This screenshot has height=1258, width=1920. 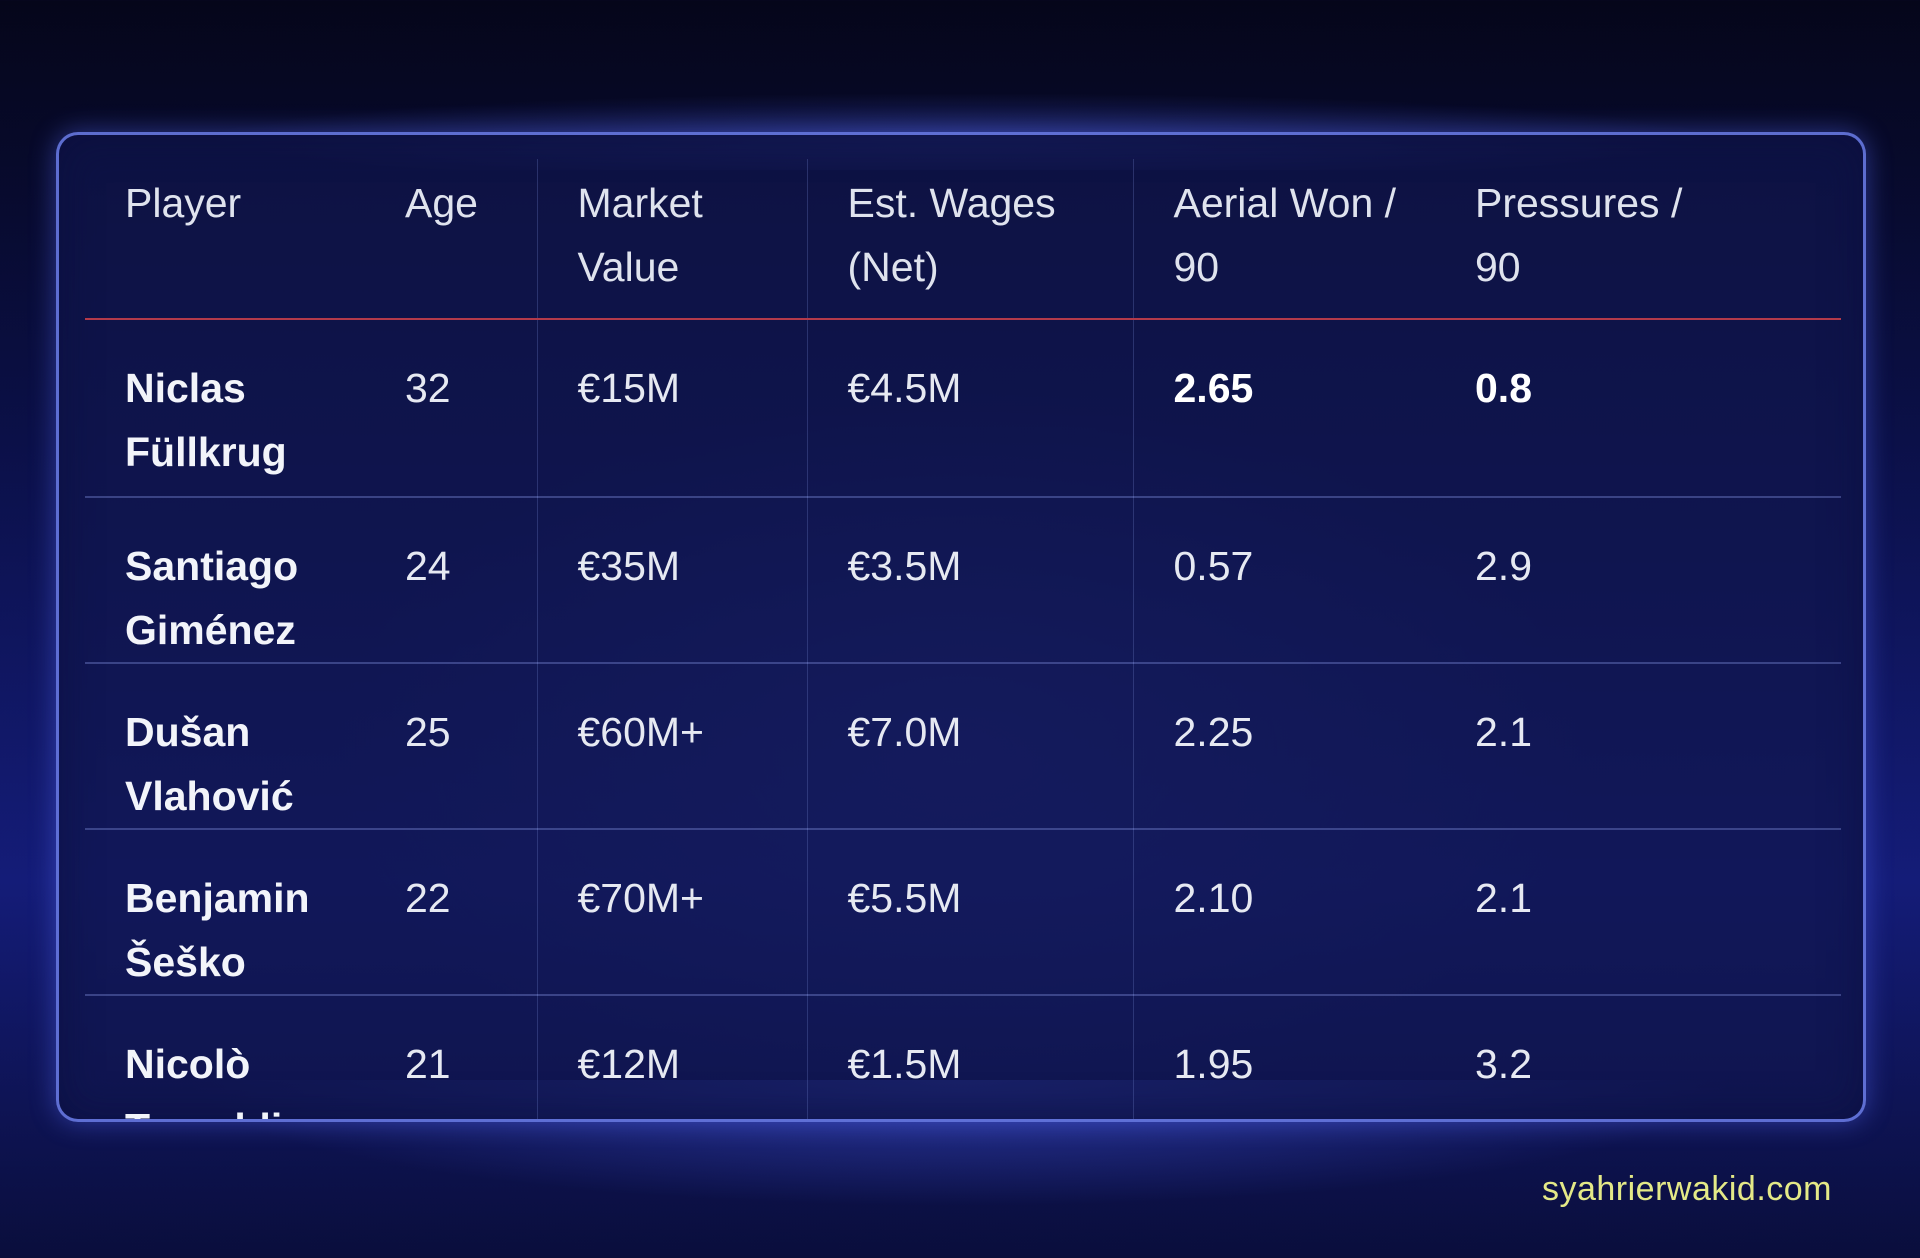 I want to click on header-market-value-line2: Value, so click(x=628, y=267).